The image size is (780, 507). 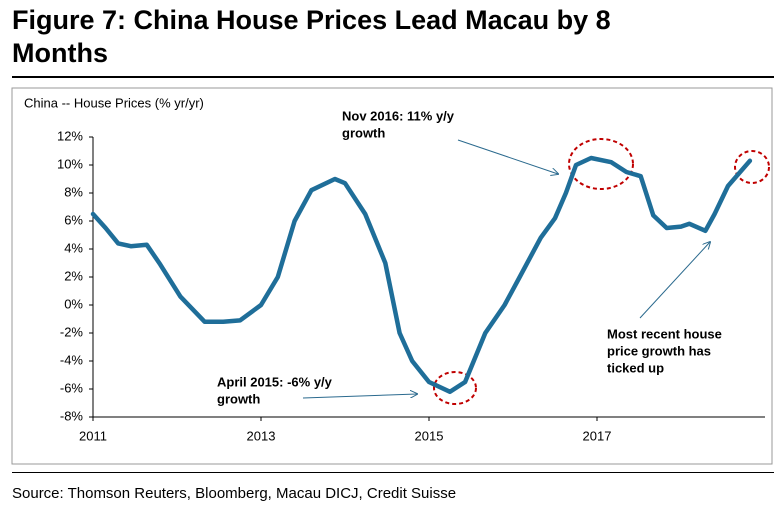 What do you see at coordinates (73, 275) in the screenshot?
I see `y-tick-label: 2%` at bounding box center [73, 275].